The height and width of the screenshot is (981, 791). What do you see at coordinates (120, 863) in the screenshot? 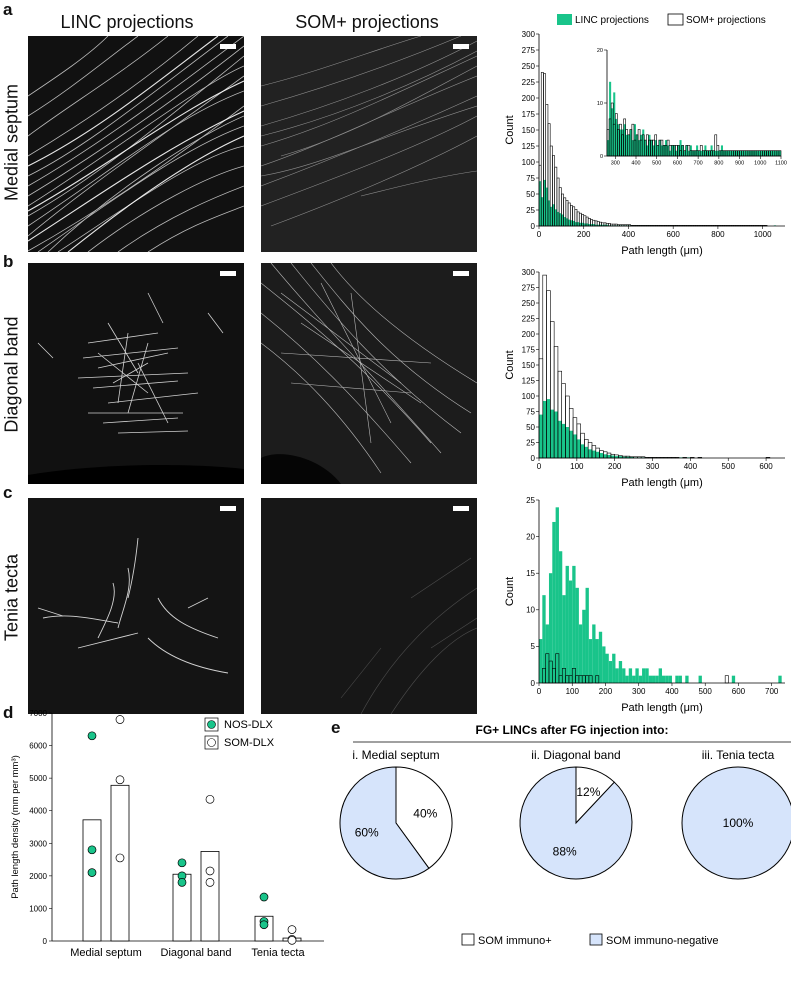
I see `bar-som-dlx` at bounding box center [120, 863].